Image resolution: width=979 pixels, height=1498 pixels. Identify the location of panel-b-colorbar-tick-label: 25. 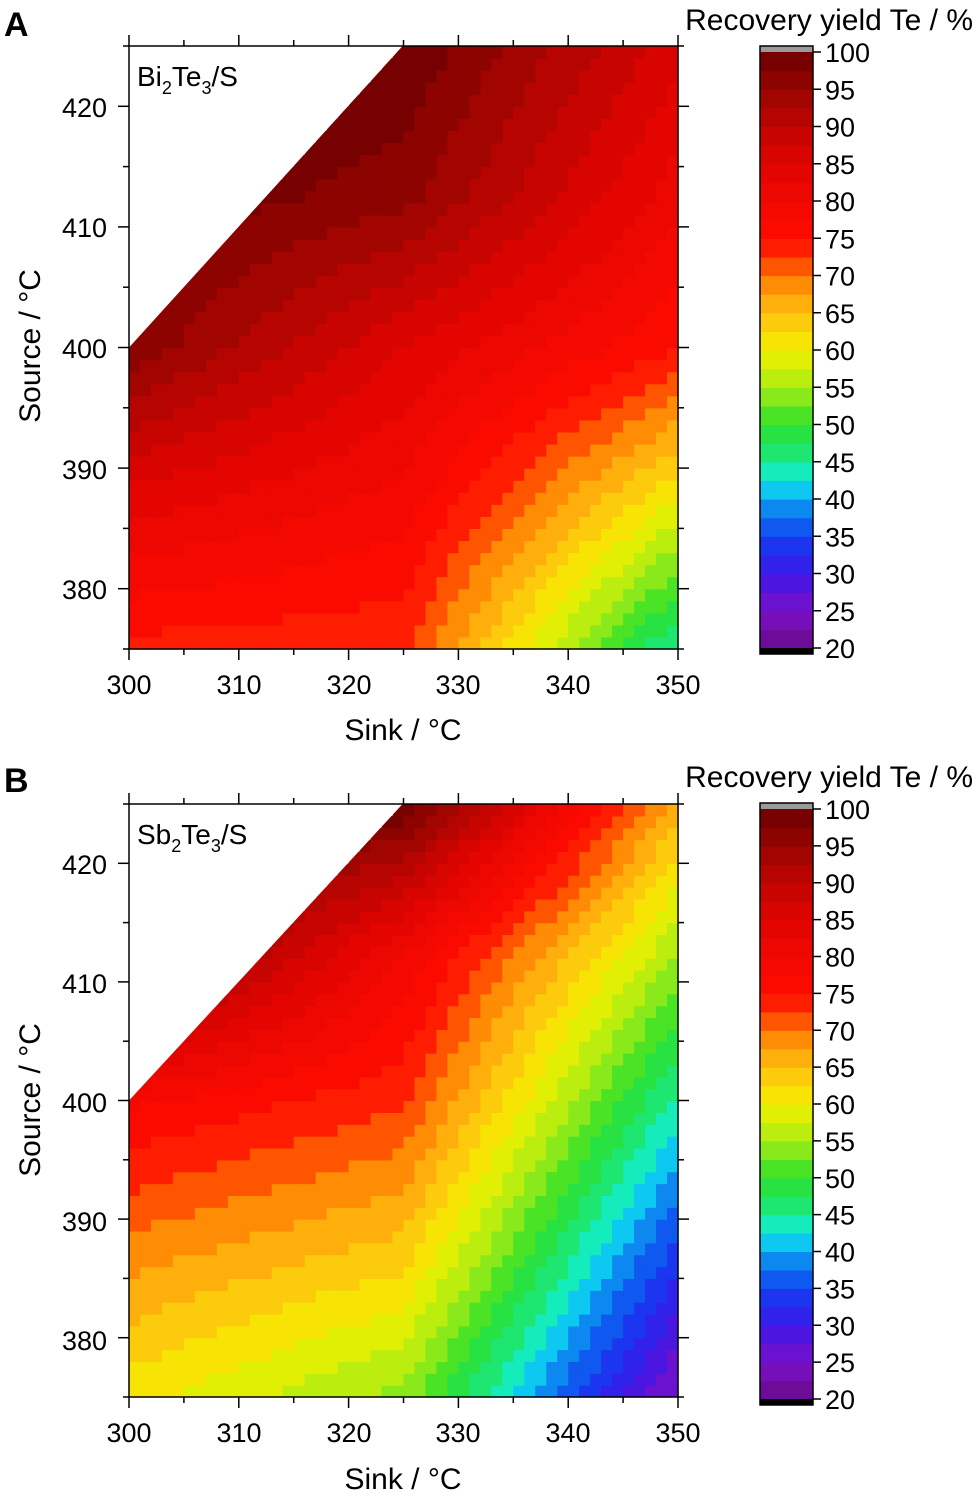
(840, 1363).